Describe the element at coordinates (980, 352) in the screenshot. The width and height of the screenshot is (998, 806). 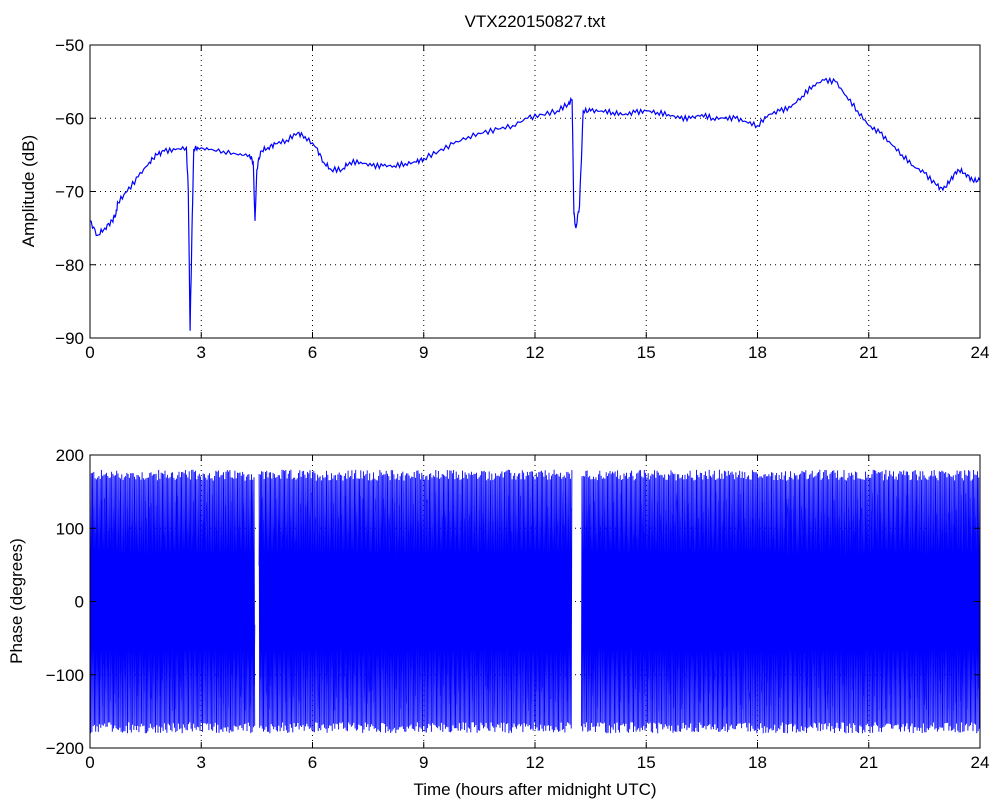
I see `amplitude-x-tick-label: 24` at that location.